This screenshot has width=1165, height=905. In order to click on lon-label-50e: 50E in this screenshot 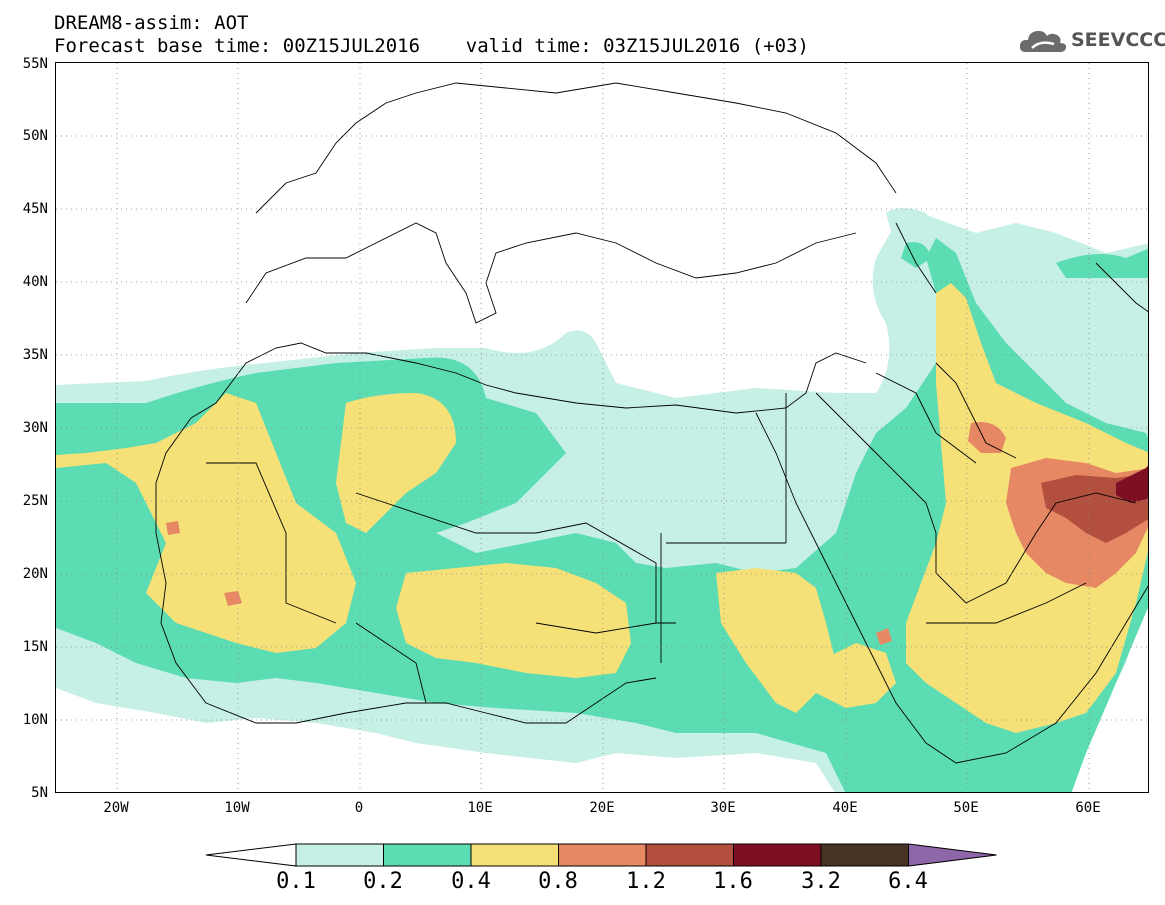, I will do `click(966, 808)`.